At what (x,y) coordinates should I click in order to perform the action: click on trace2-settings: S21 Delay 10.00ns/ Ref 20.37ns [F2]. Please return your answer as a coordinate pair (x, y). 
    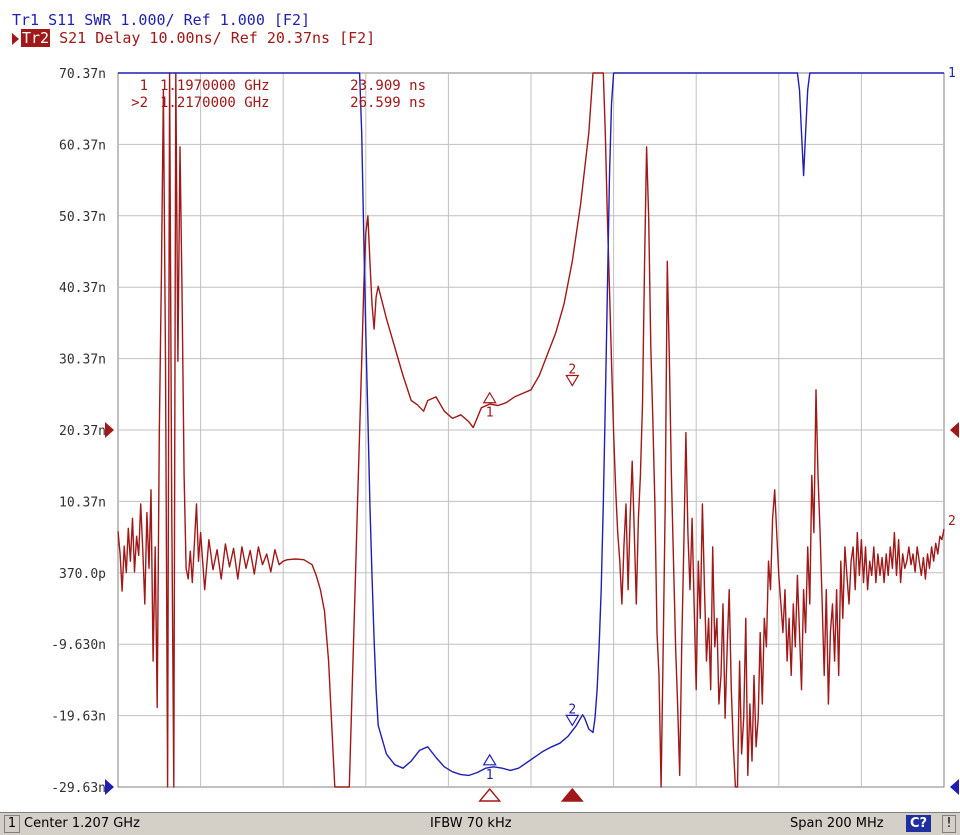
    Looking at the image, I should click on (217, 38).